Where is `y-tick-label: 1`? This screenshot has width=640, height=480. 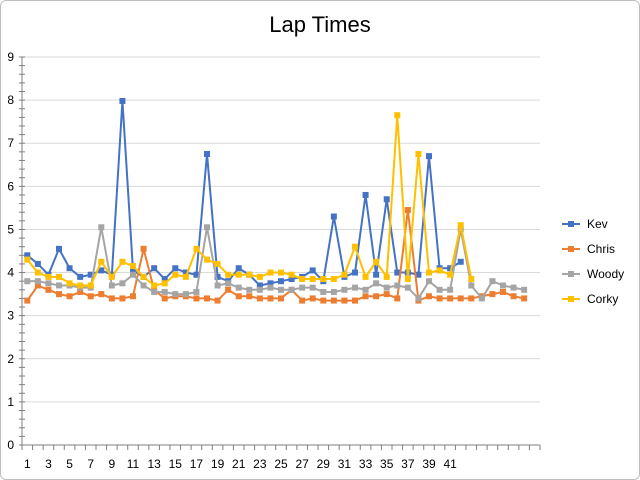
y-tick-label: 1 is located at coordinates (10, 402).